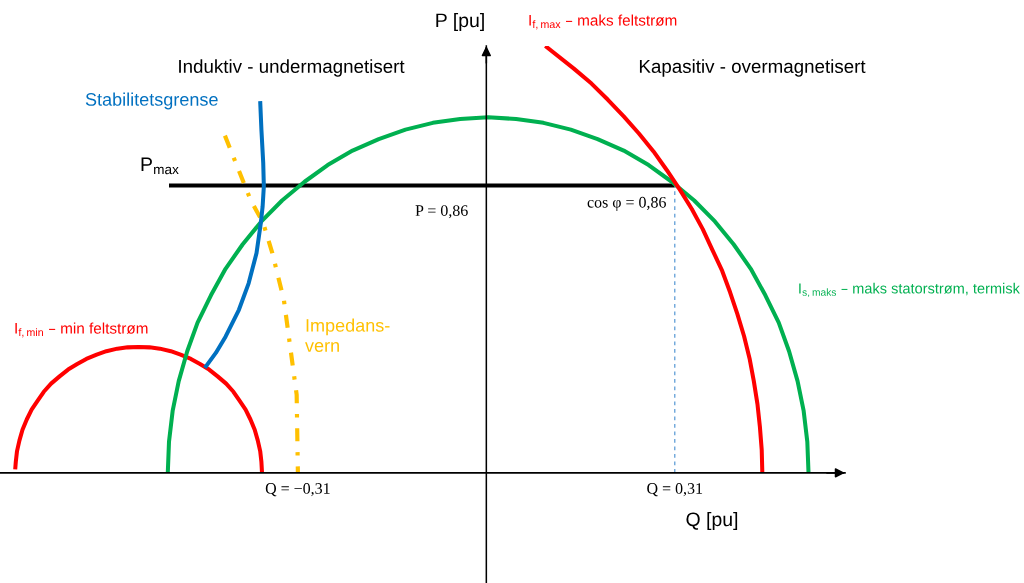 The height and width of the screenshot is (583, 1024). Describe the element at coordinates (297, 490) in the screenshot. I see `x-tick-label: Q = −0,31` at that location.